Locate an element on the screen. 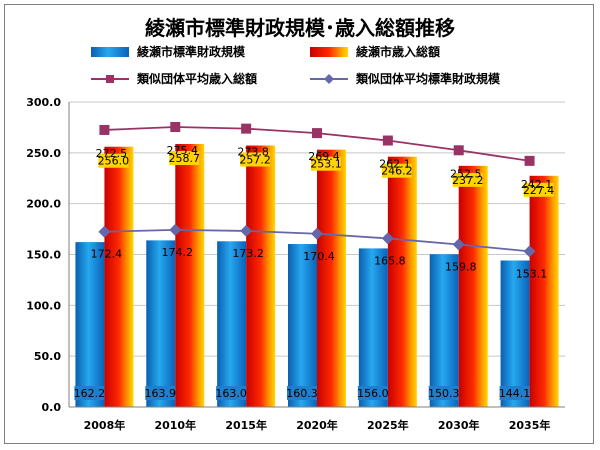 Image resolution: width=600 pixels, height=450 pixels. data-label: 246.2 is located at coordinates (397, 171).